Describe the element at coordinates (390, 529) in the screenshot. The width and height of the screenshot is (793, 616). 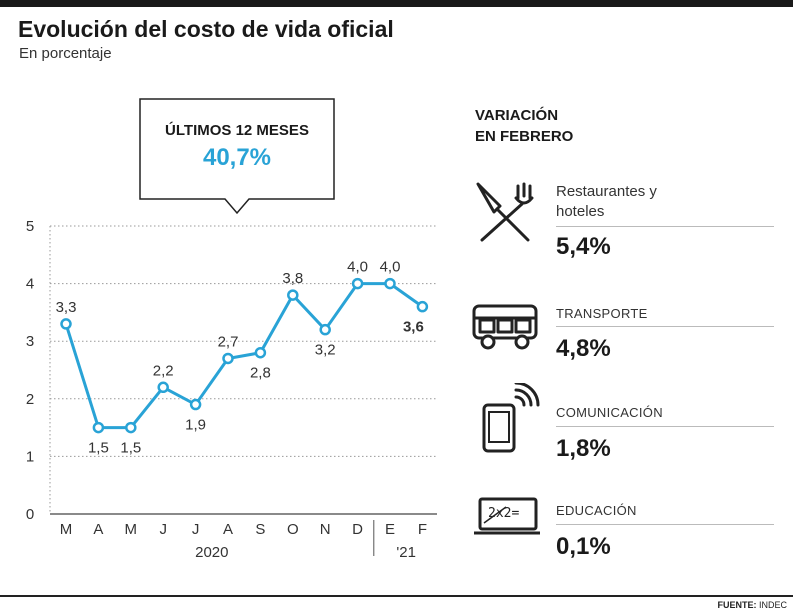
I see `x-tick-label: E` at that location.